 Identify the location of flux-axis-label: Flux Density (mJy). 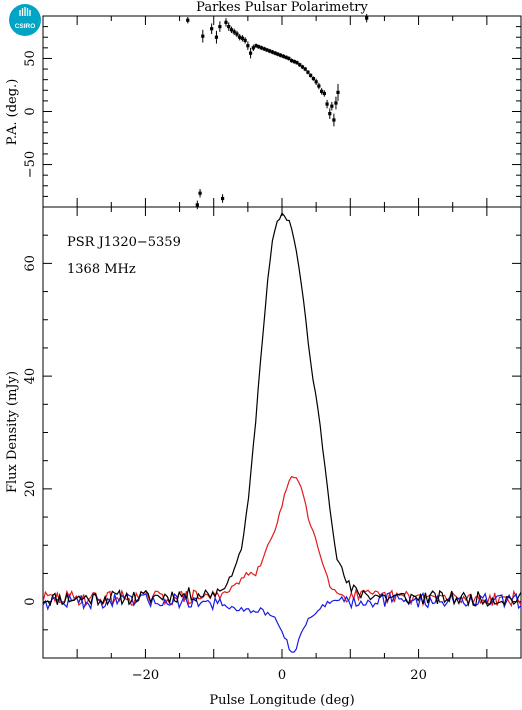
(12, 432).